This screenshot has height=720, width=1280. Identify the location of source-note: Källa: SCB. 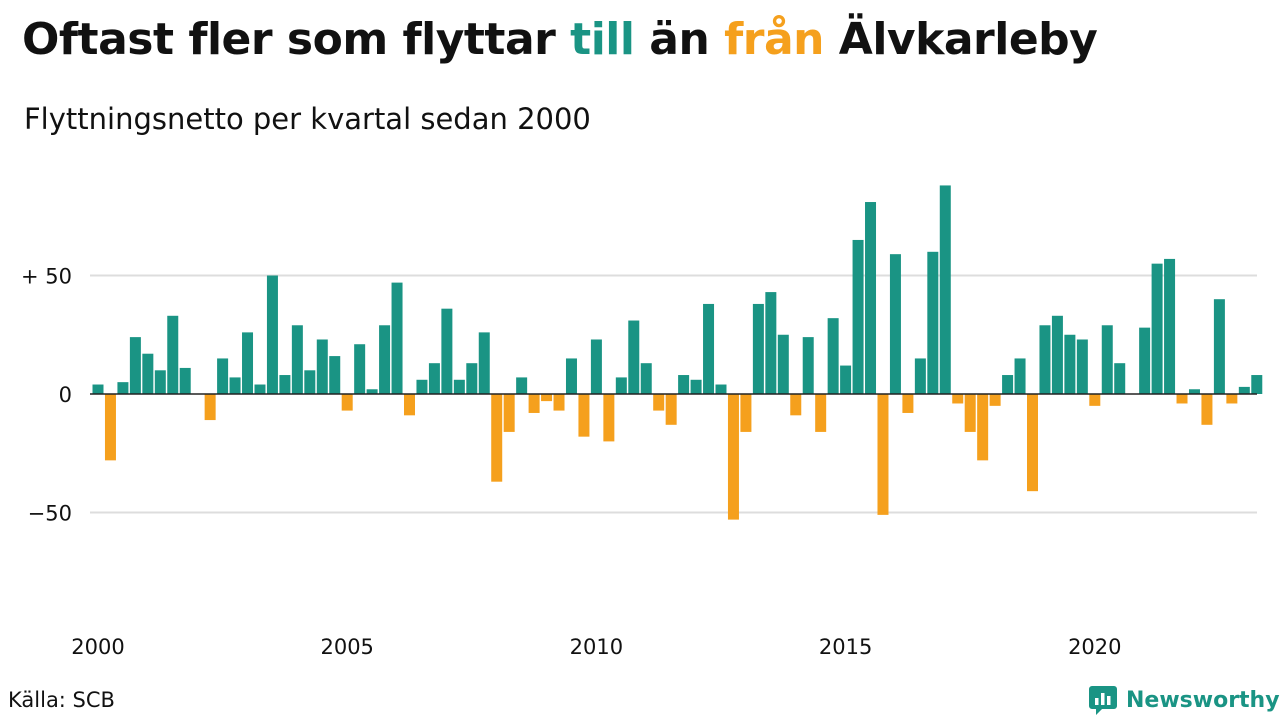
(61, 700).